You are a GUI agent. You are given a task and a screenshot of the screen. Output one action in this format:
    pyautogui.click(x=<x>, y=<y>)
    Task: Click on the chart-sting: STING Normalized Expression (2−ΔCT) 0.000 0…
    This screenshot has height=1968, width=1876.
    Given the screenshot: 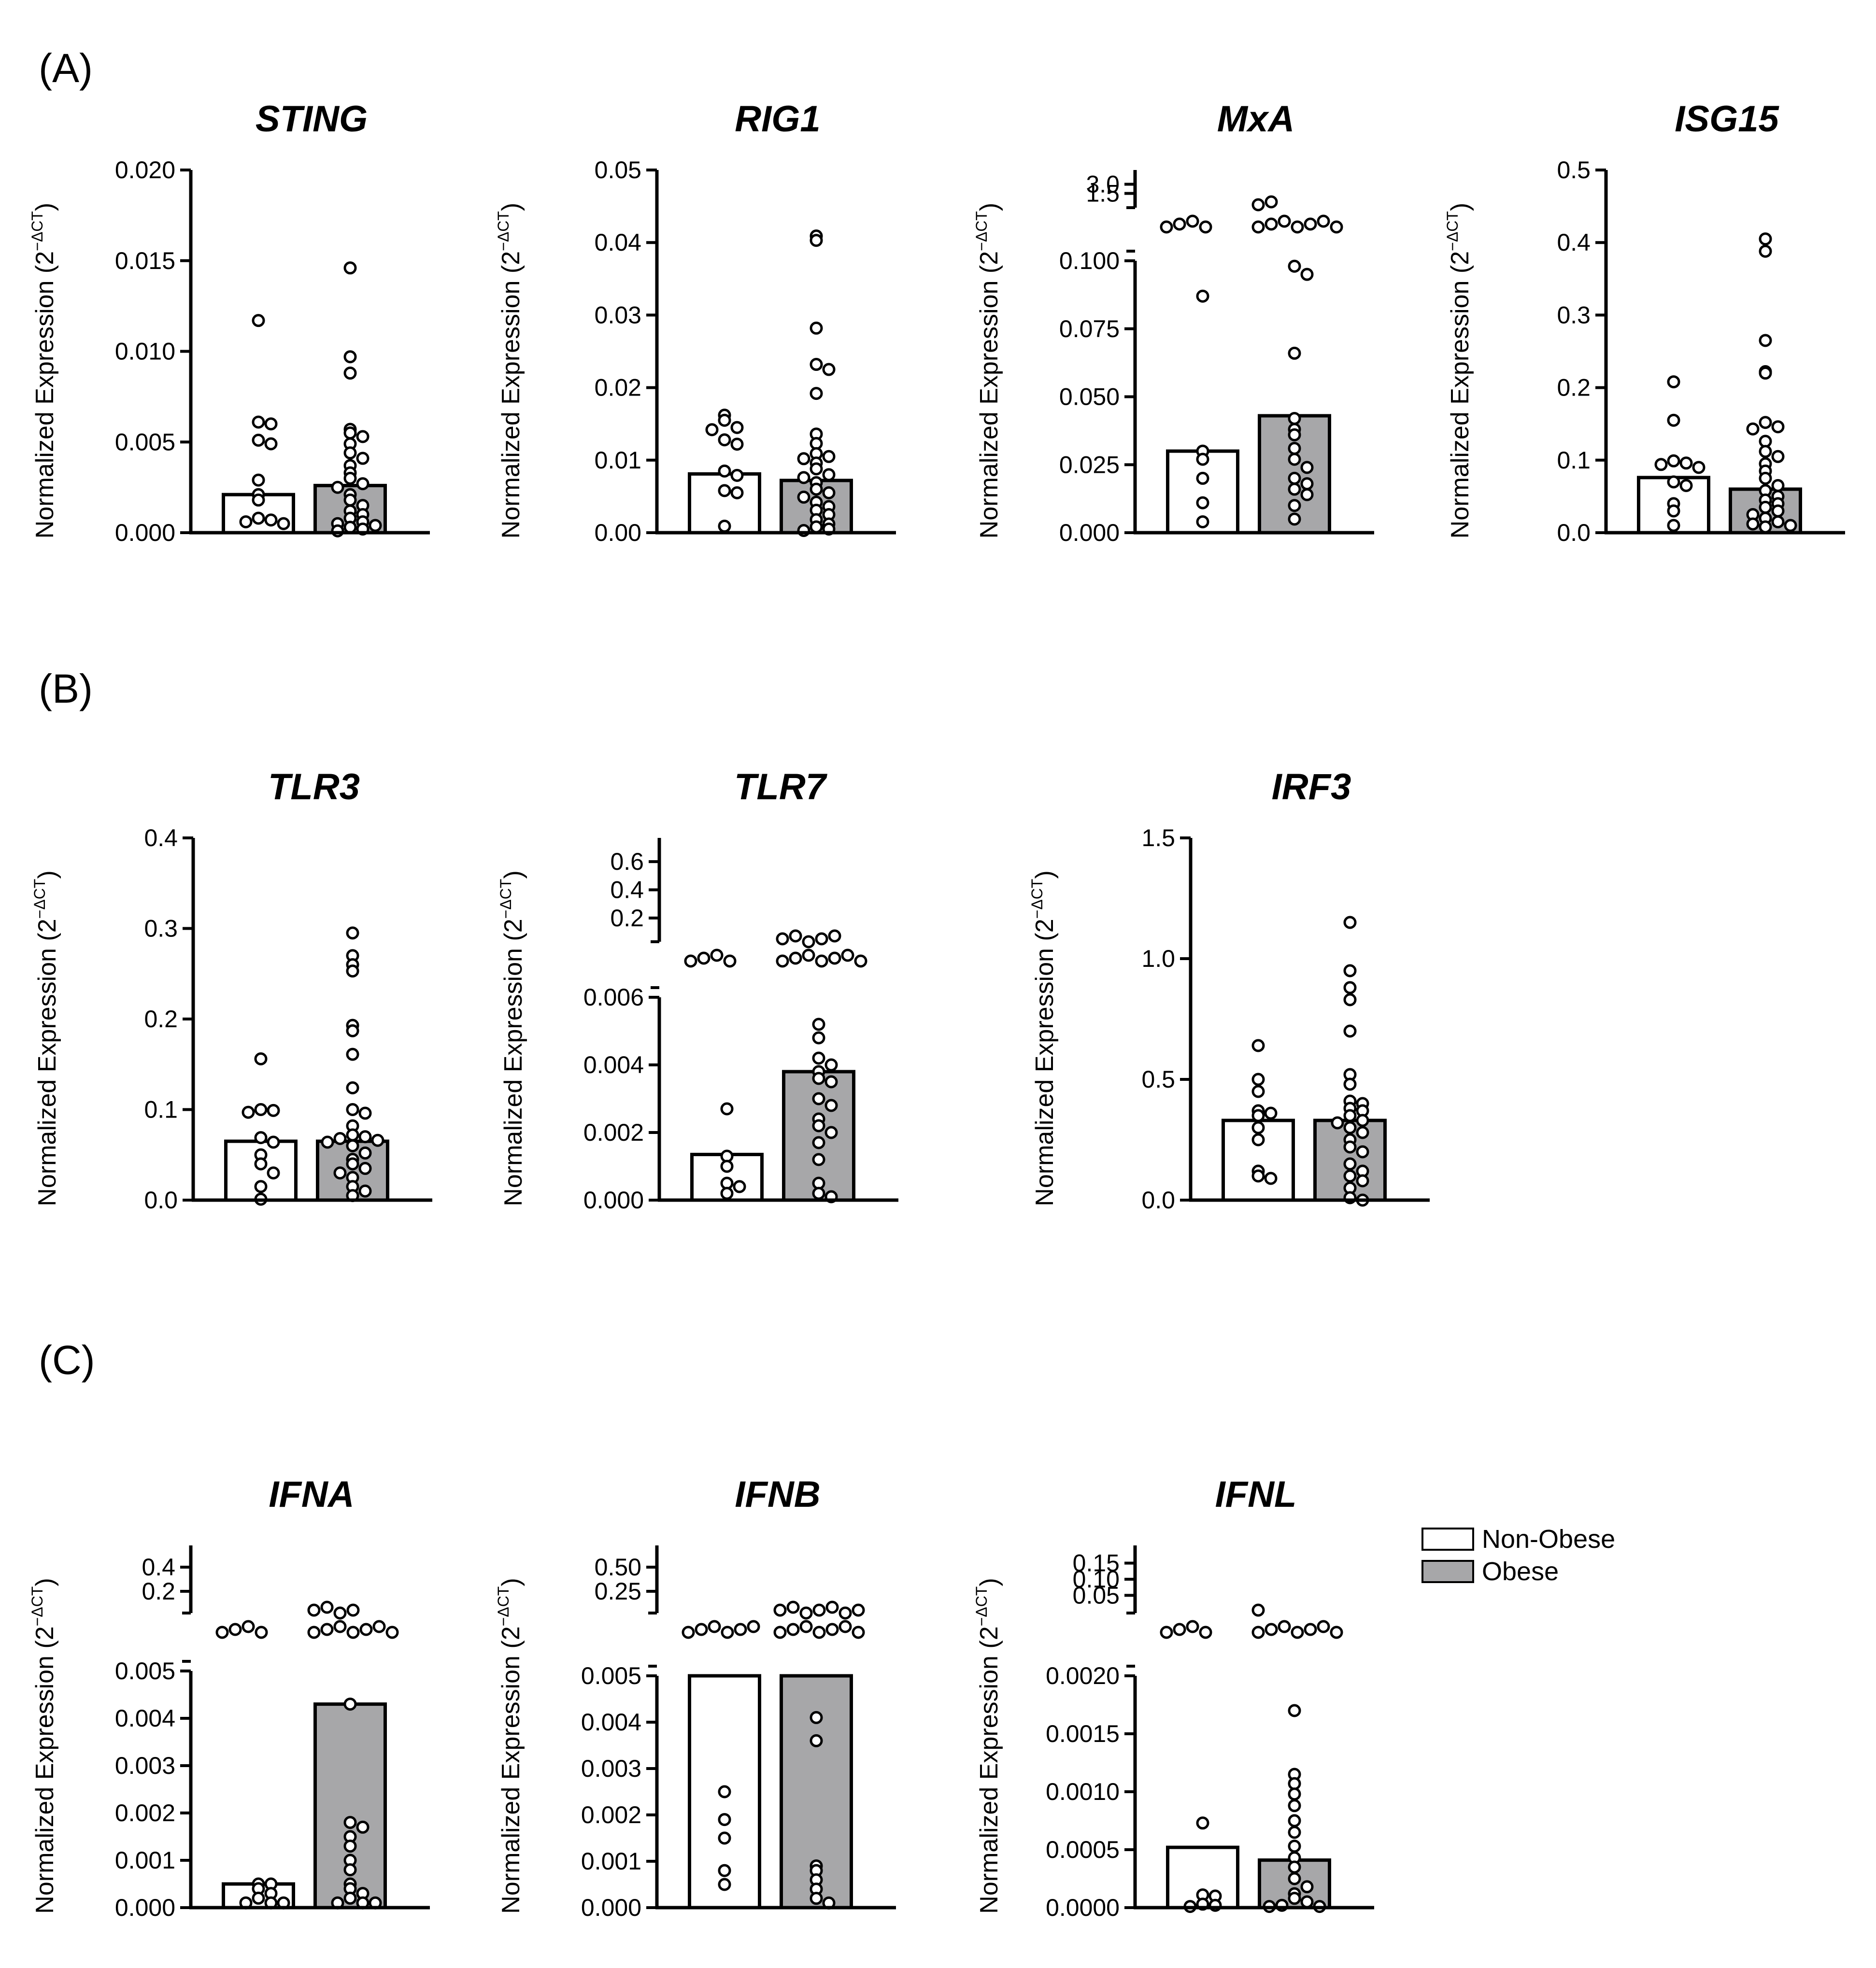 What is the action you would take?
    pyautogui.click(x=229, y=322)
    